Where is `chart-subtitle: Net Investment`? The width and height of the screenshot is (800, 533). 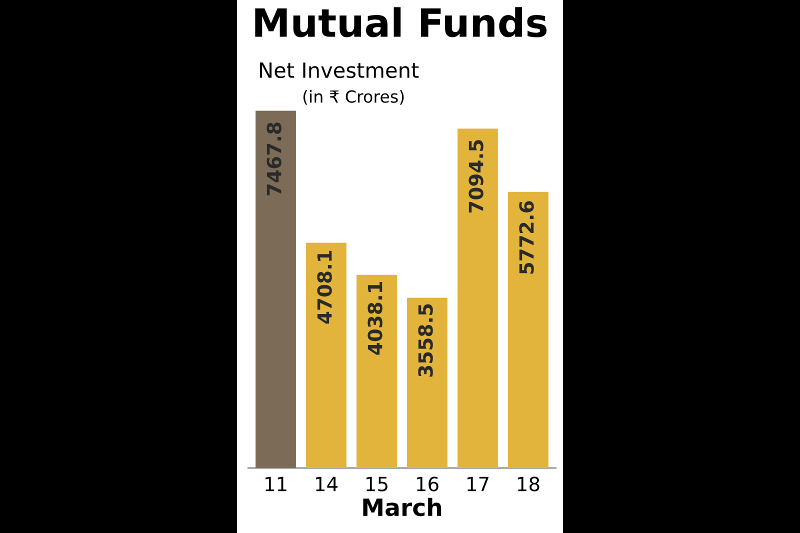 chart-subtitle: Net Investment is located at coordinates (339, 70).